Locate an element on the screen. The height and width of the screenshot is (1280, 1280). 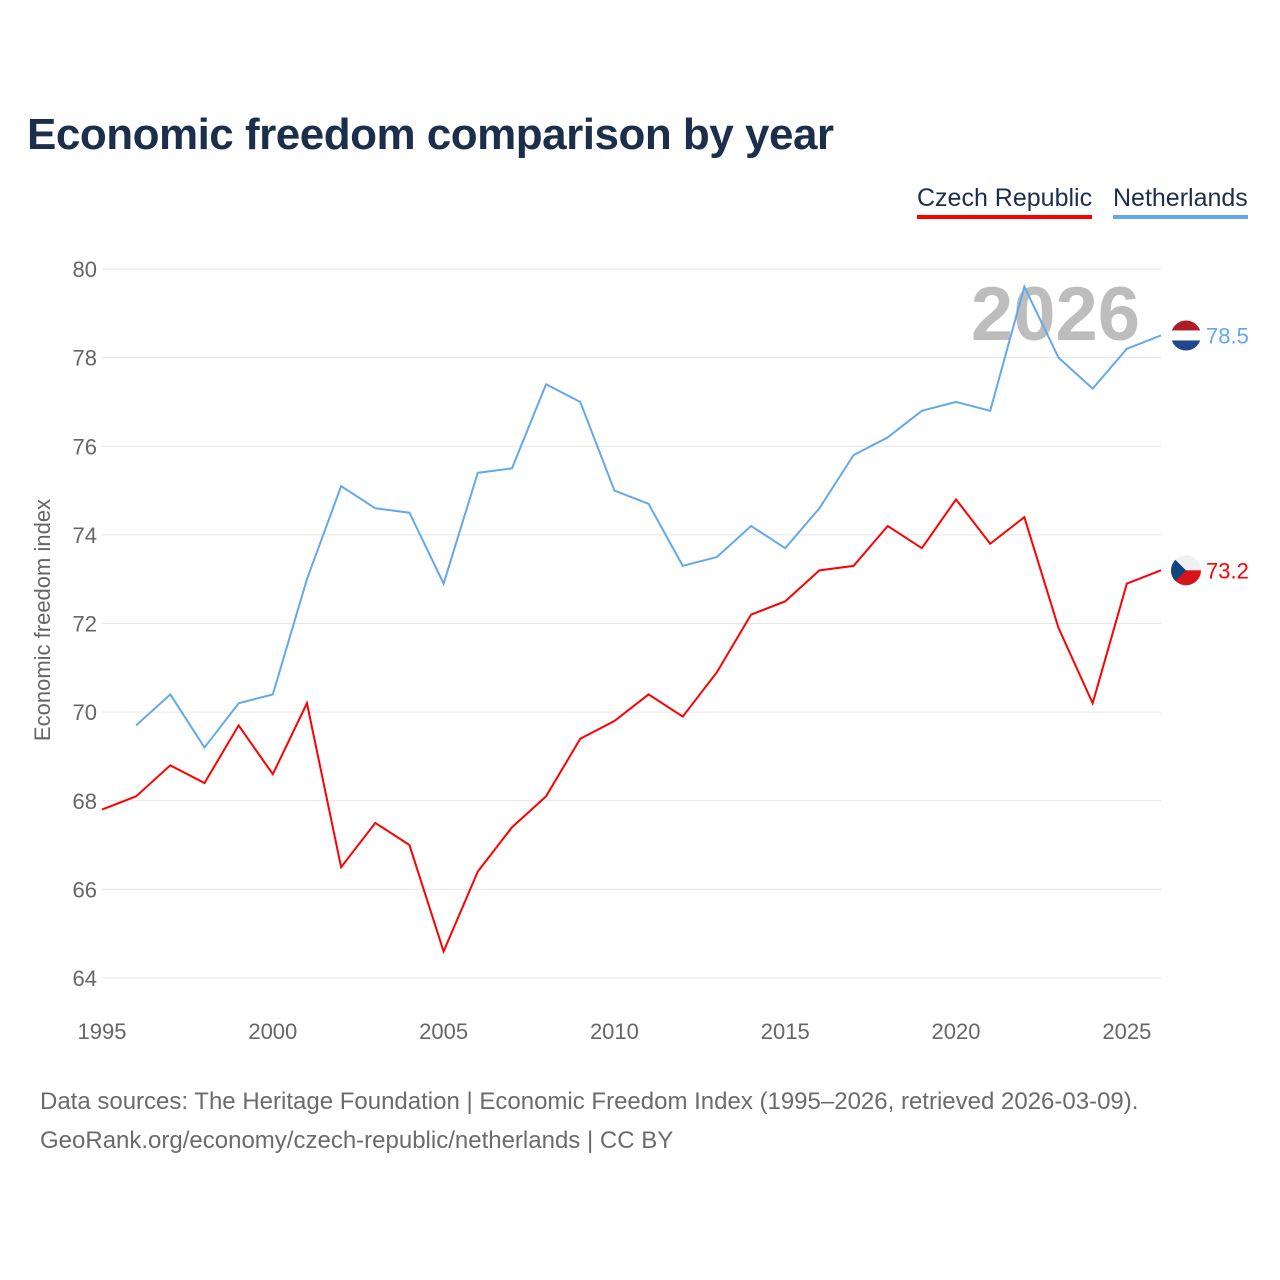
x-tick-label: 2000 is located at coordinates (272, 1031).